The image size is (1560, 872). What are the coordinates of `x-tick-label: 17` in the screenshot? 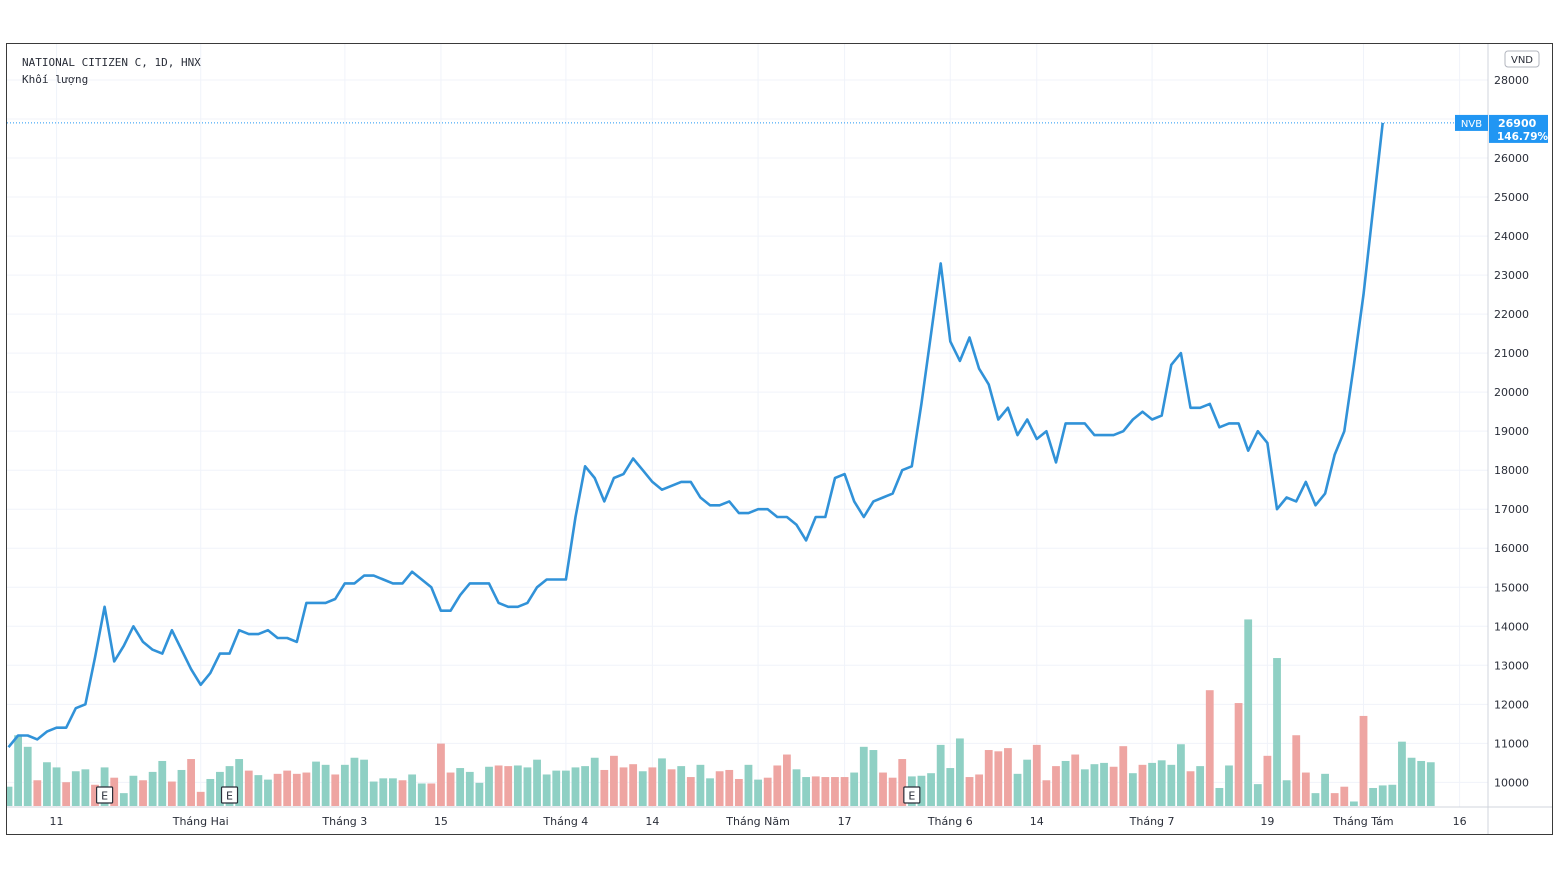 It's located at (845, 821).